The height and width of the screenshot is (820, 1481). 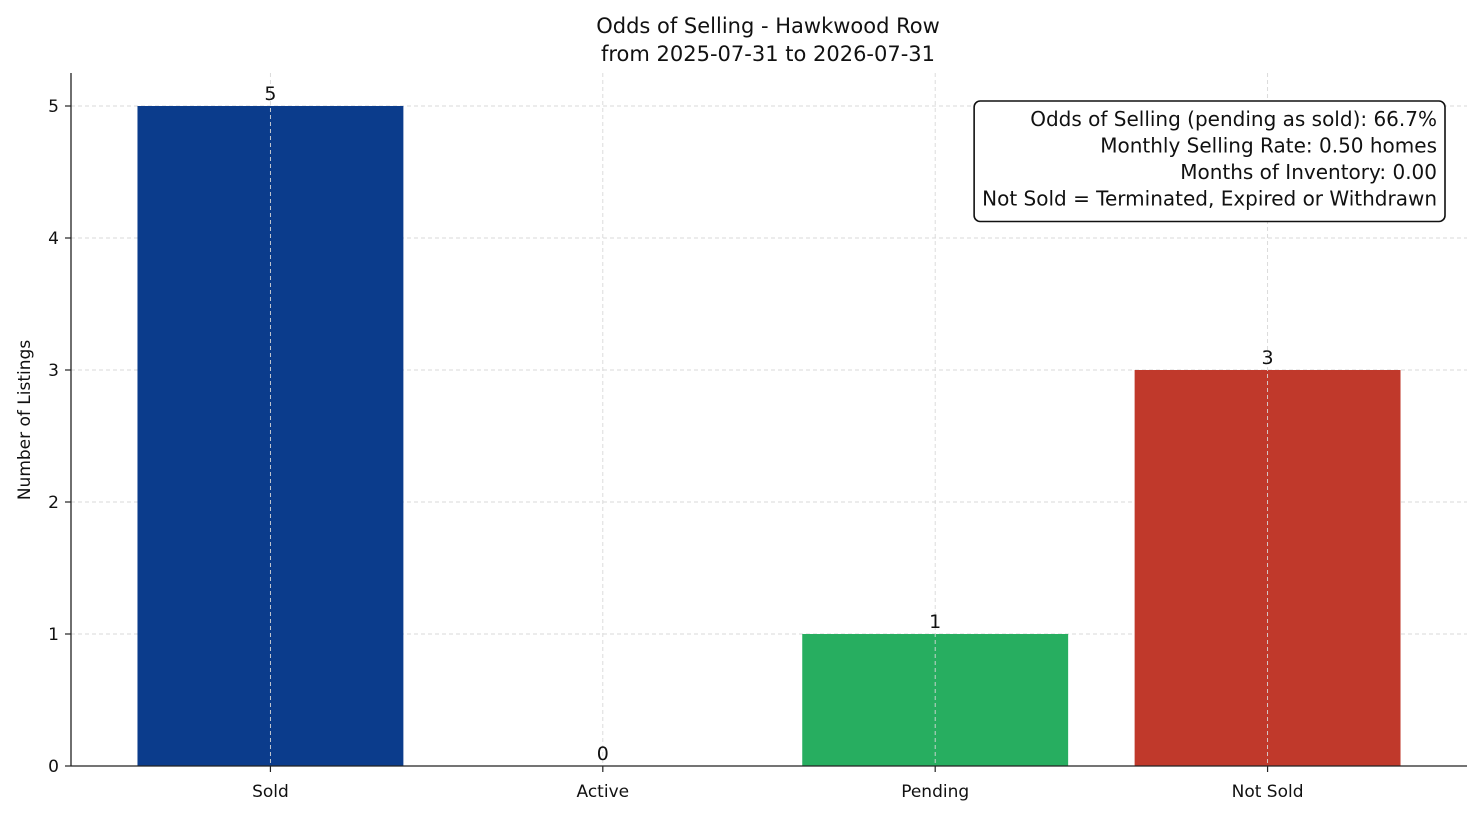 I want to click on chart-title: Odds of Selling - Hawkwood Row, so click(x=768, y=26).